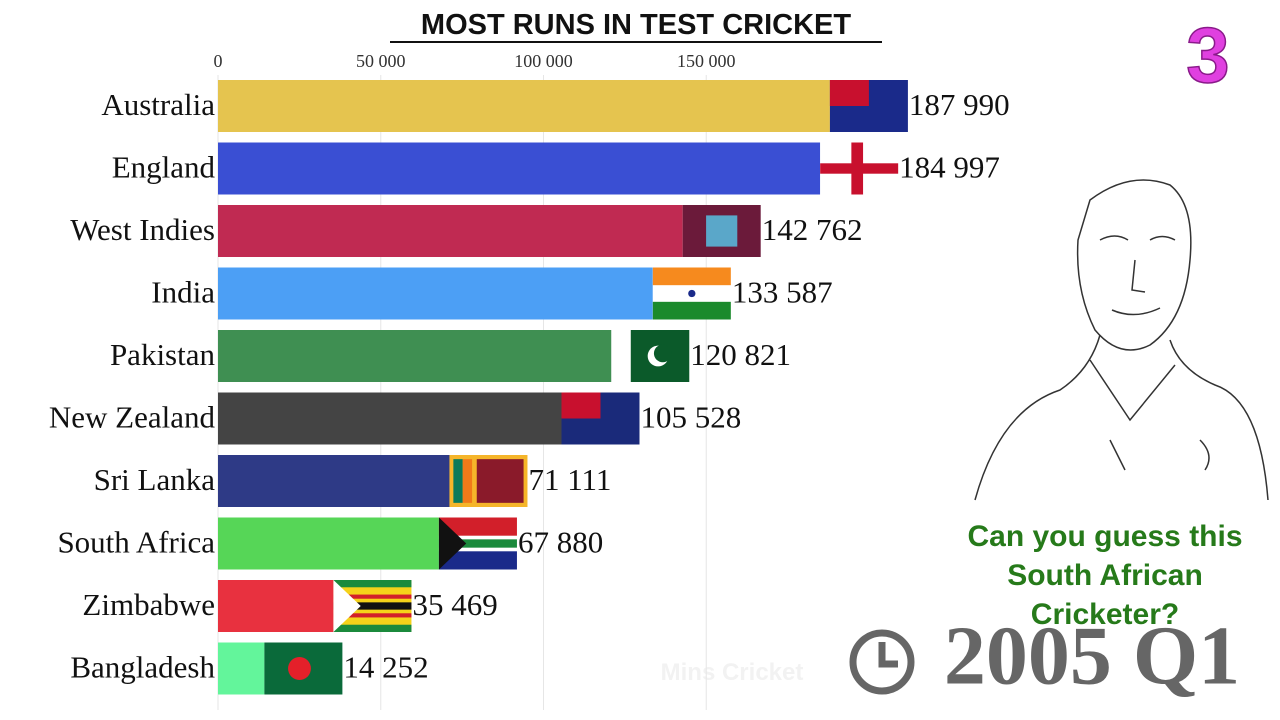 This screenshot has width=1280, height=720. Describe the element at coordinates (136, 542) in the screenshot. I see `category-label: South Africa` at that location.